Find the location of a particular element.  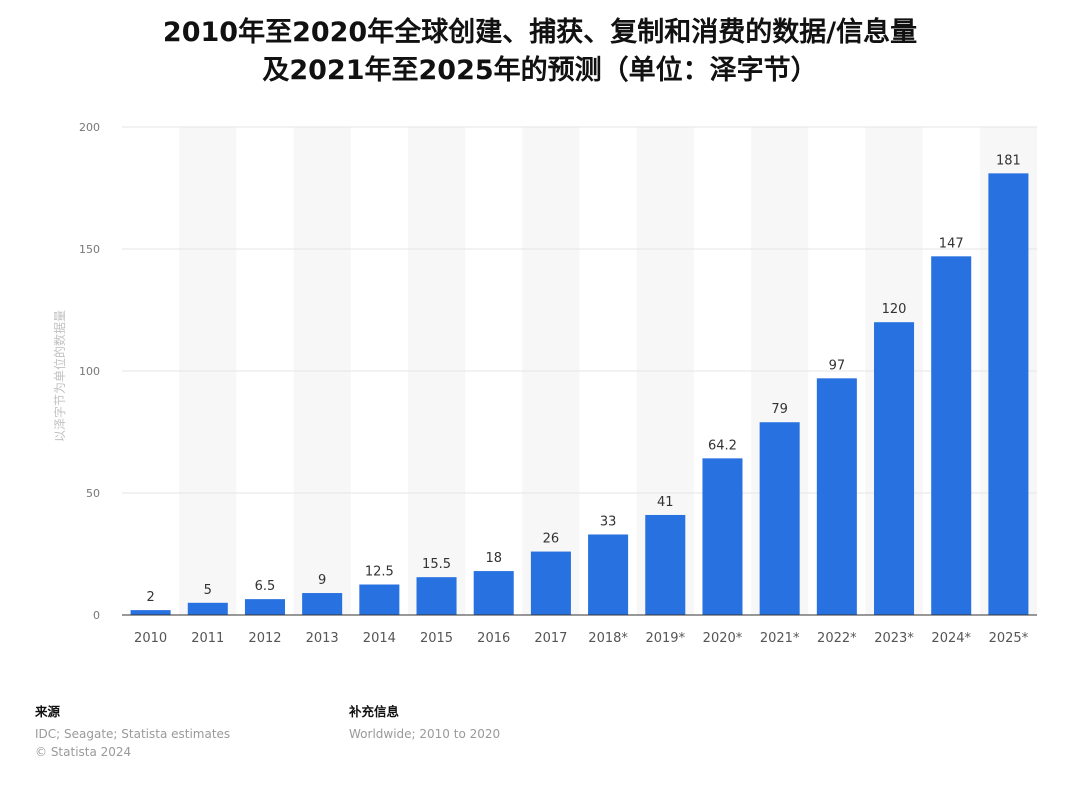

y-tick-label: 200 is located at coordinates (89, 127).